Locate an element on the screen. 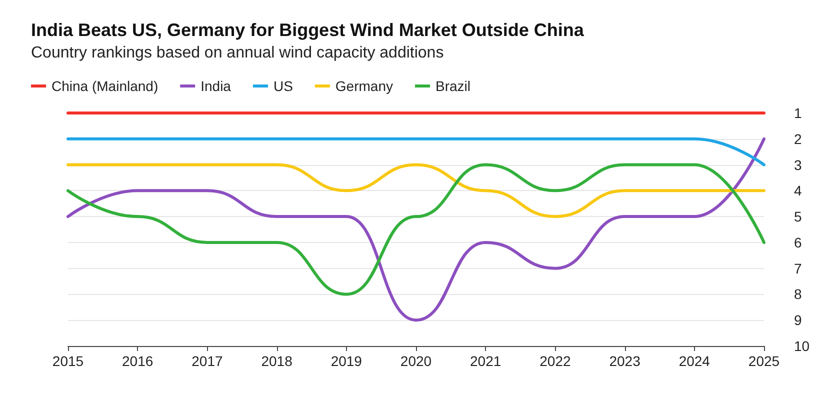  y-tick-label: 5 is located at coordinates (798, 216).